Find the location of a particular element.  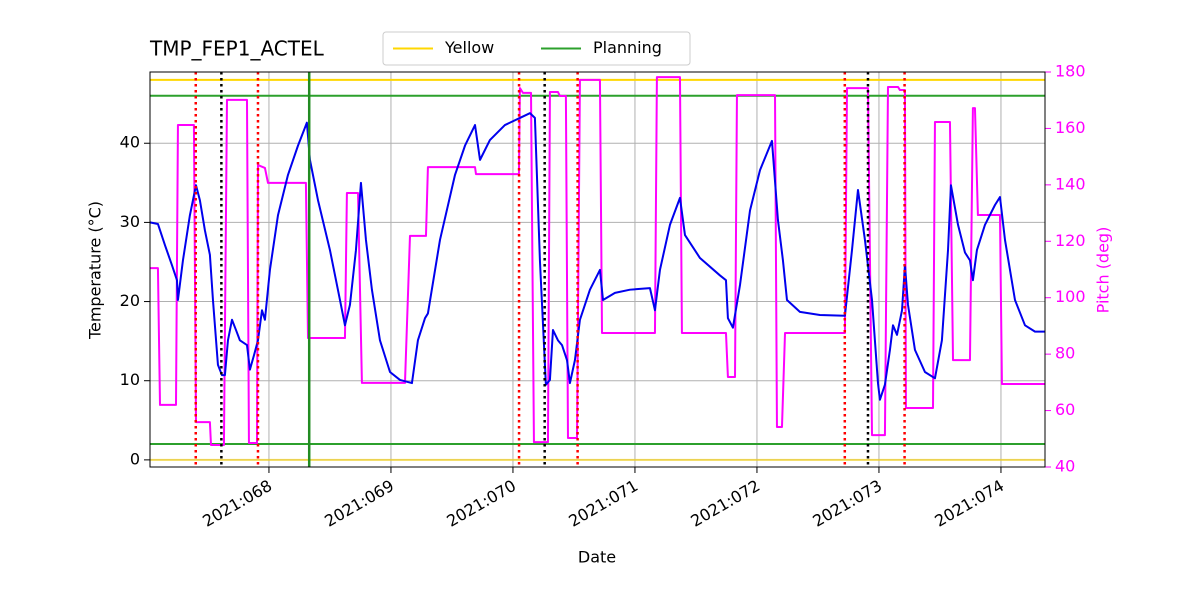

y2-tick-label: 40 is located at coordinates (1065, 466).